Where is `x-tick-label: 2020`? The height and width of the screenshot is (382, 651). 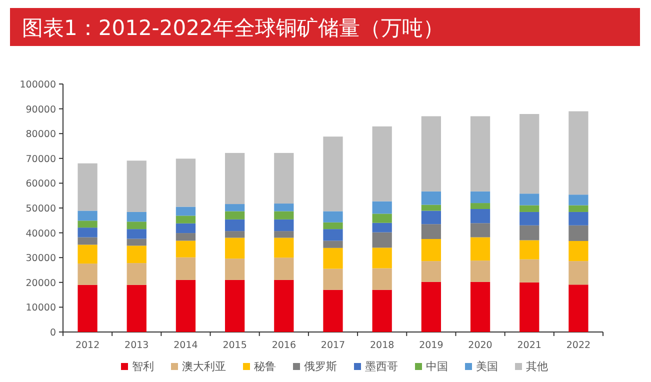 x-tick-label: 2020 is located at coordinates (480, 345).